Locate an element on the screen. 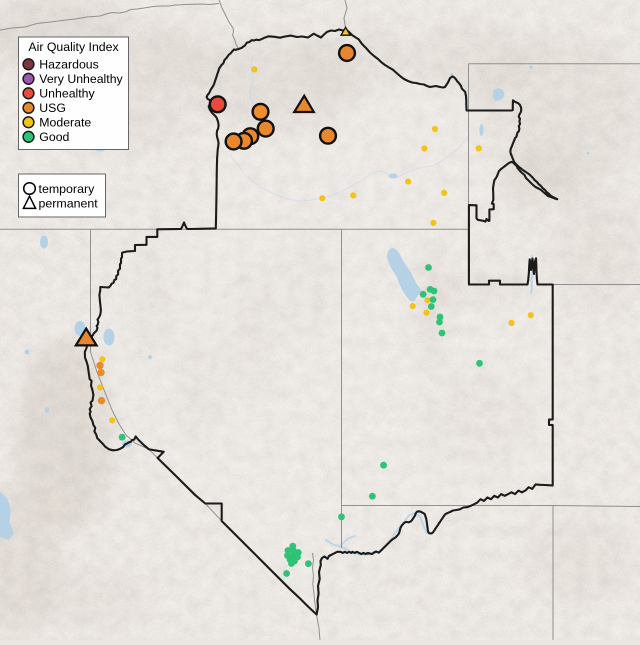 This screenshot has width=640, height=645. svg-text: Good is located at coordinates (54, 137).